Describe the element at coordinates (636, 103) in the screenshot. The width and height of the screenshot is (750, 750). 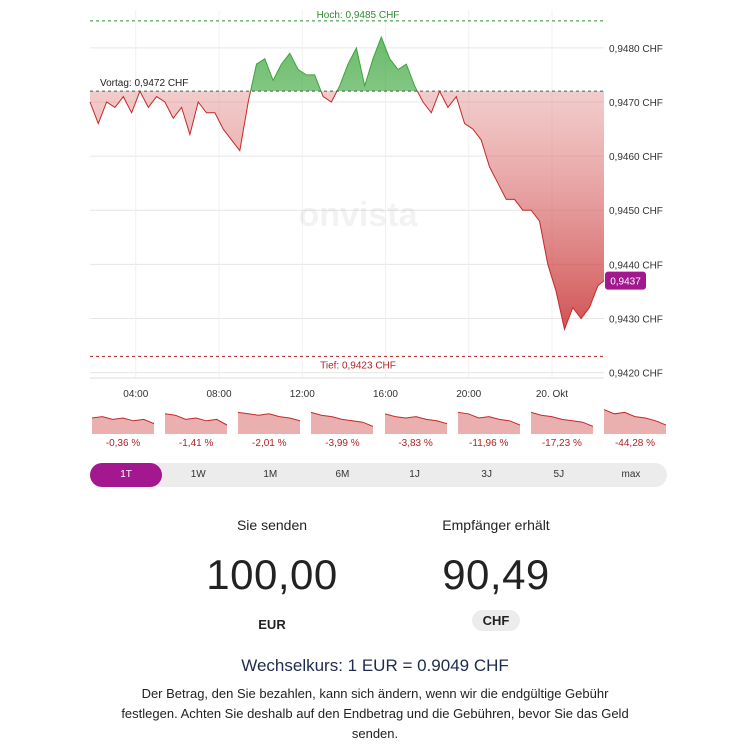
I see `y-tick-label: 0,9470 CHF` at that location.